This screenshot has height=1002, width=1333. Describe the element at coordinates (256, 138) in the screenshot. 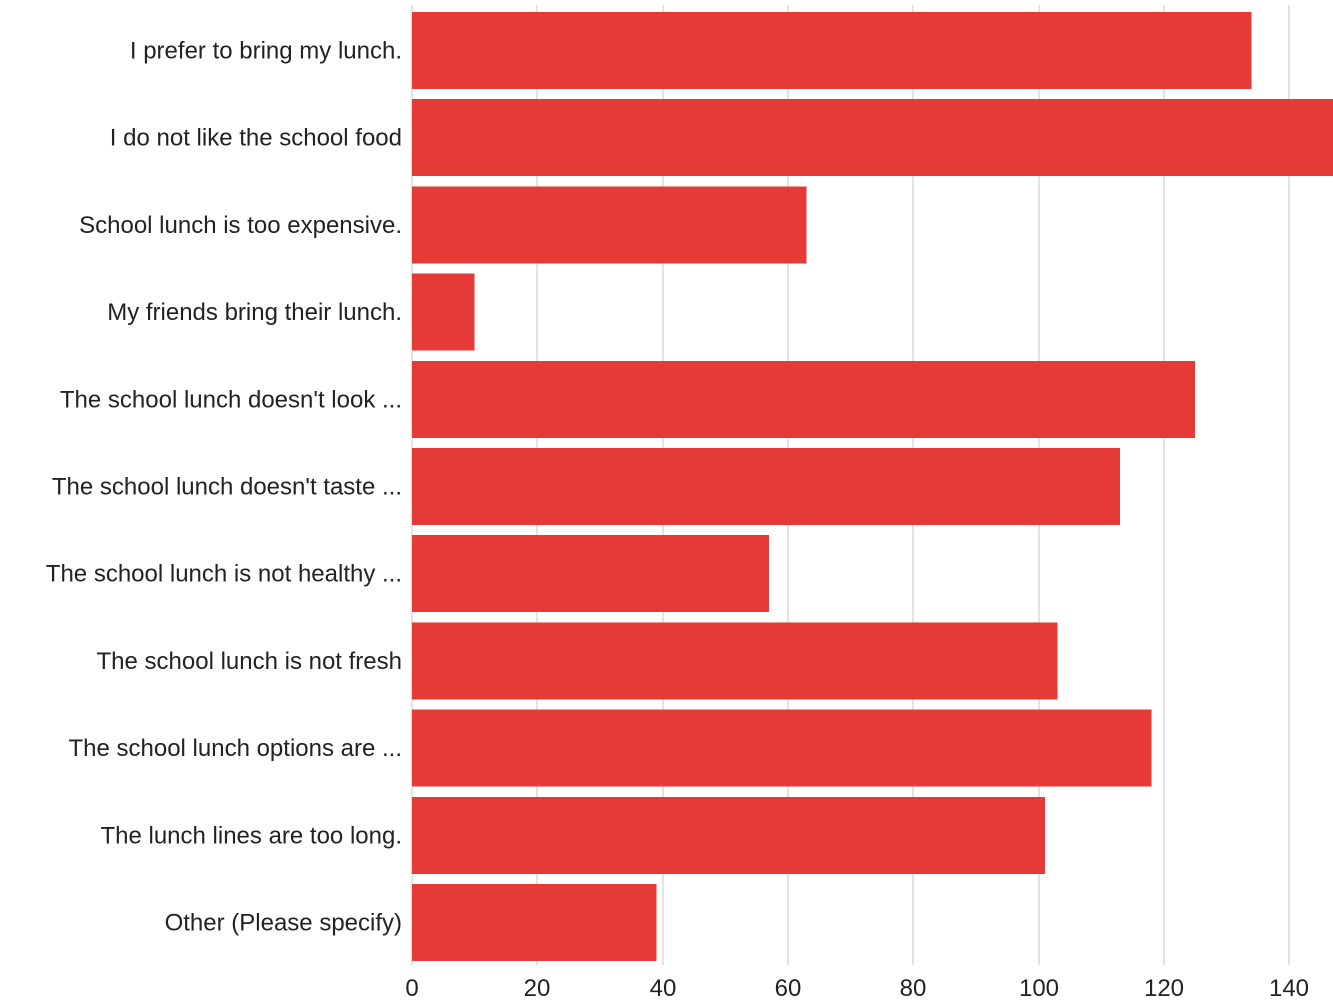

I see `category-label-2: I do not like the school food` at that location.